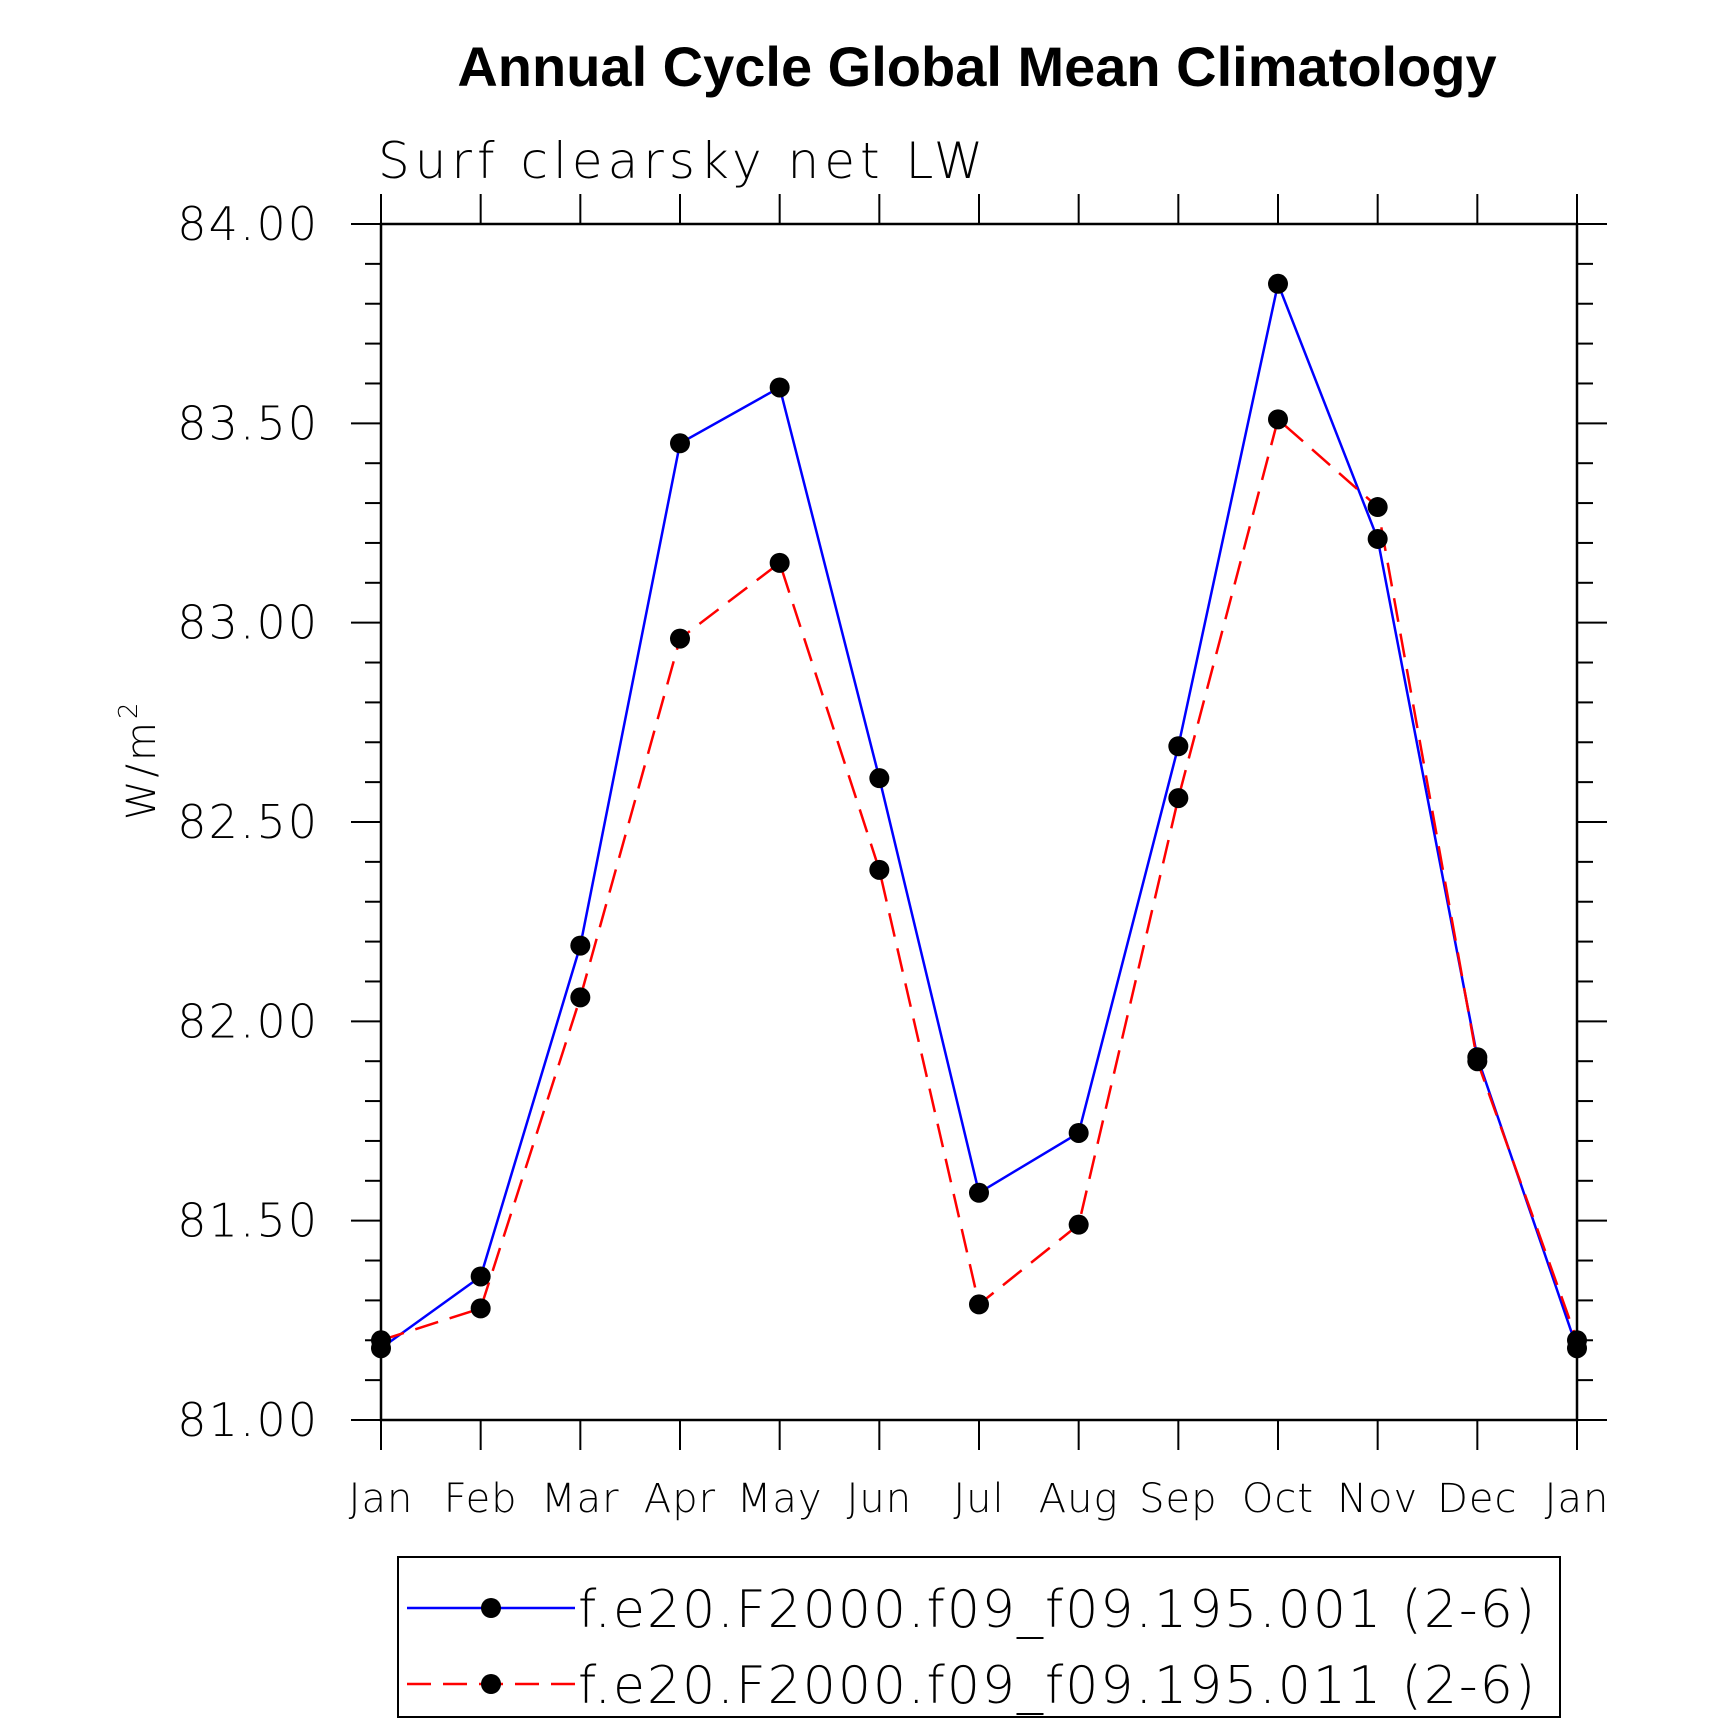 This screenshot has width=1710, height=1718. I want to click on x-tick-label: Dec, so click(1477, 1499).